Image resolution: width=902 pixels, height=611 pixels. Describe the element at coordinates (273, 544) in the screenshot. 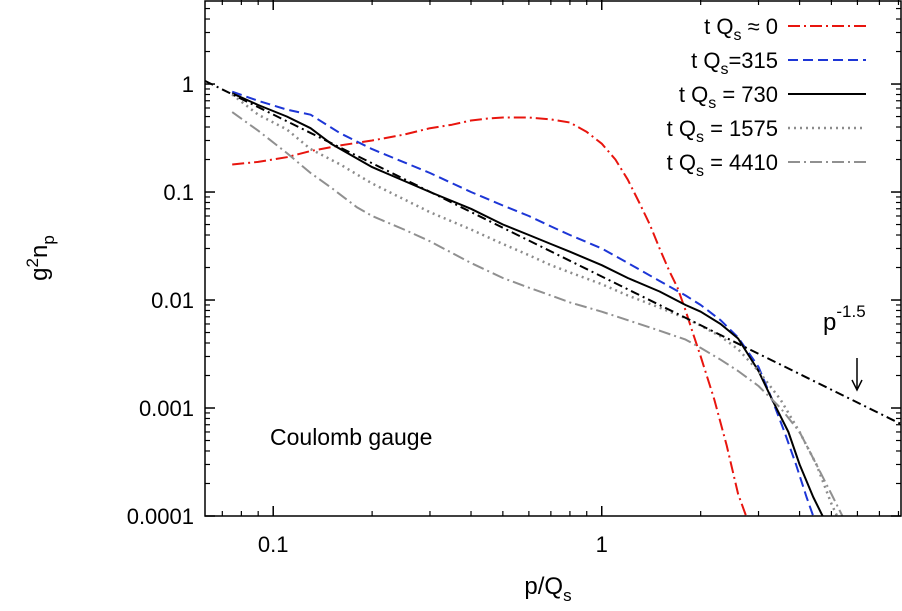

I see `x-tick-label: 0.1` at that location.